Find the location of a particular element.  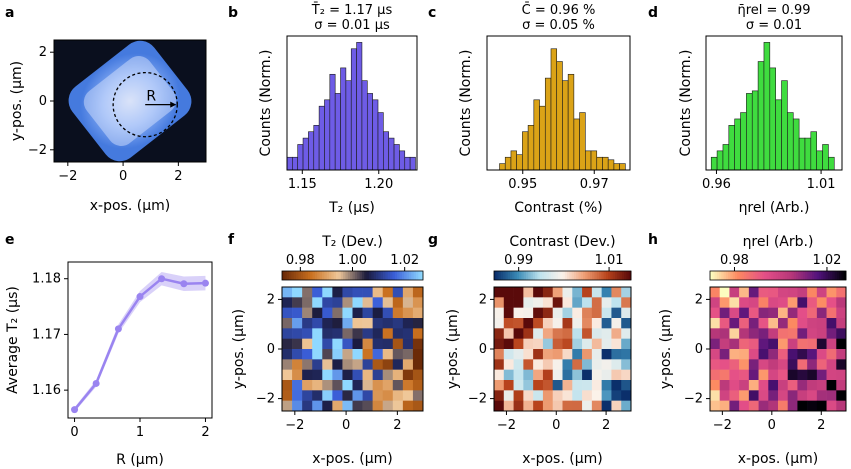

panel-f-label: f is located at coordinates (231, 240).